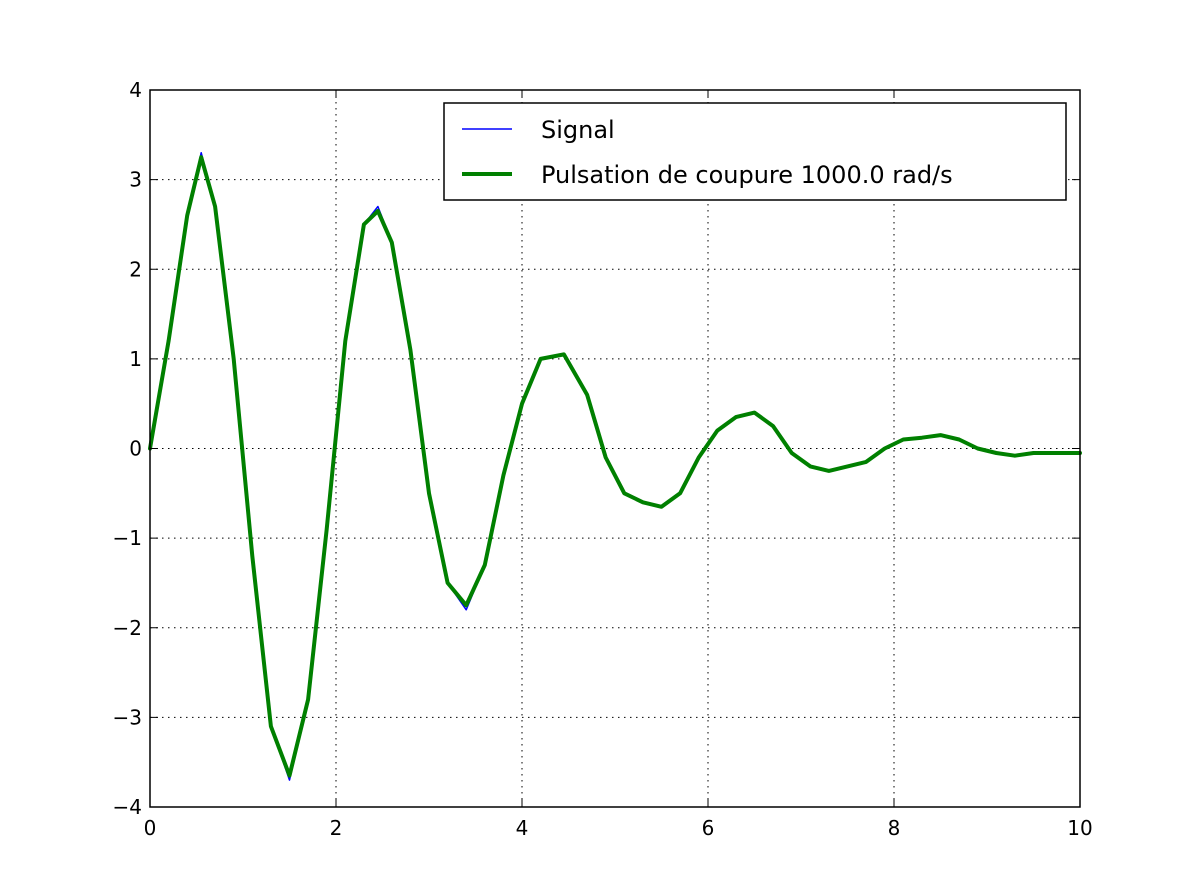  What do you see at coordinates (578, 130) in the screenshot?
I see `legend-label-signal: Signal` at bounding box center [578, 130].